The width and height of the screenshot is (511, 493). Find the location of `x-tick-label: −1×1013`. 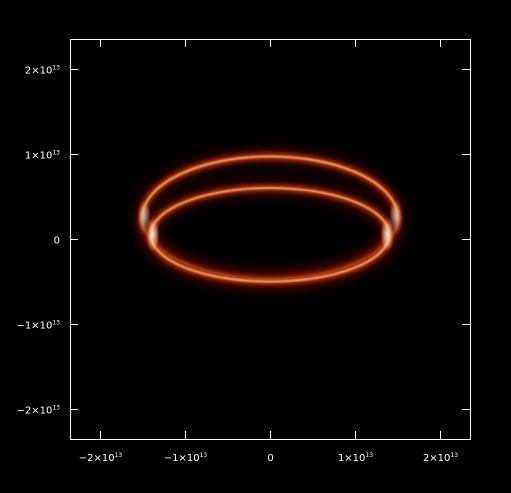

x-tick-label: −1×1013 is located at coordinates (186, 458).